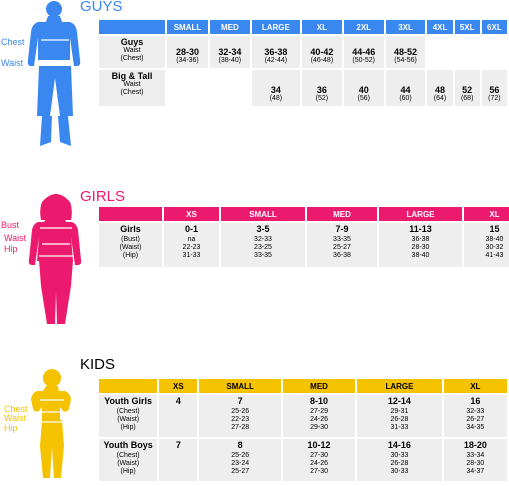 The height and width of the screenshot is (486, 509). Describe the element at coordinates (10, 225) in the screenshot. I see `girls-bust-label: Bust` at that location.